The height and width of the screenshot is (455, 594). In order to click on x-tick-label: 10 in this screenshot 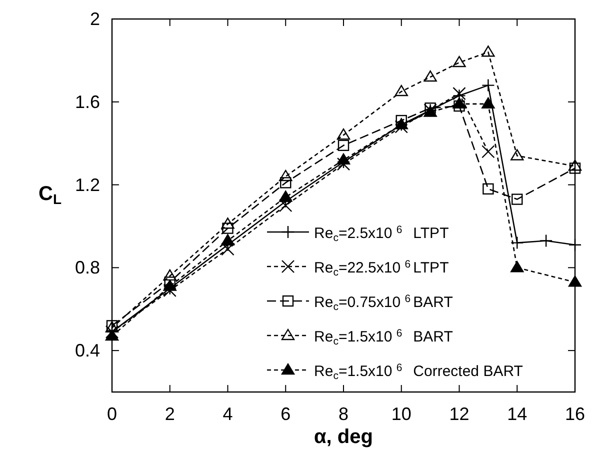, I will do `click(401, 414)`.